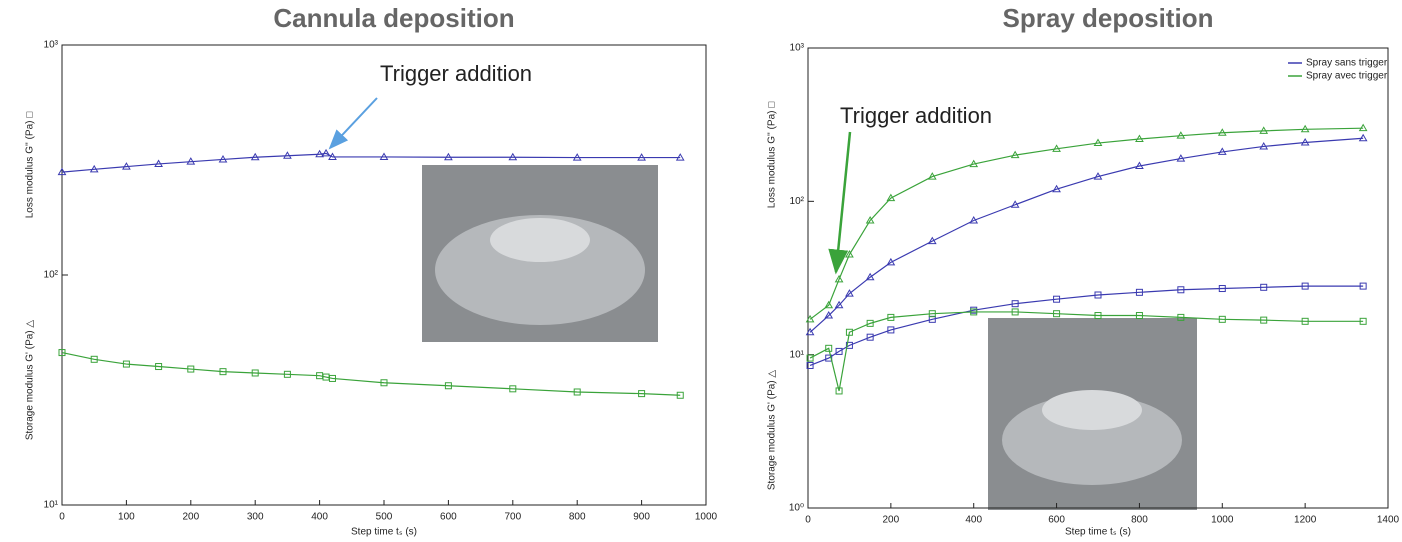 This screenshot has width=1402, height=542. Describe the element at coordinates (384, 532) in the screenshot. I see `x-axis-label: Step time tₛ (s)` at that location.